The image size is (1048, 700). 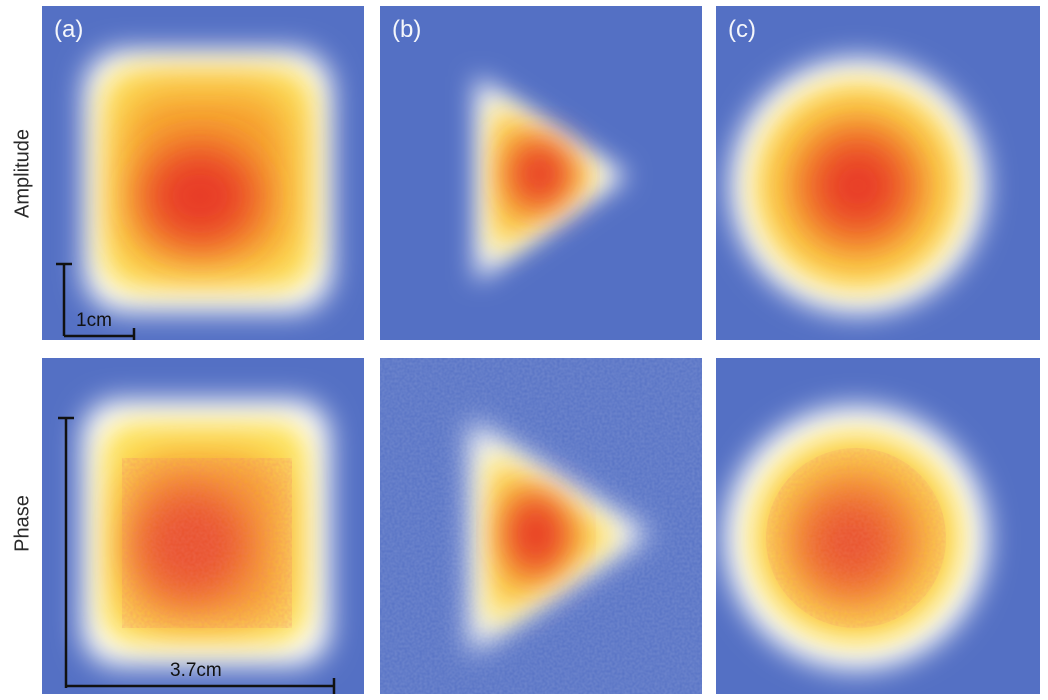 I want to click on scale-bar-1cm, so click(x=96, y=301).